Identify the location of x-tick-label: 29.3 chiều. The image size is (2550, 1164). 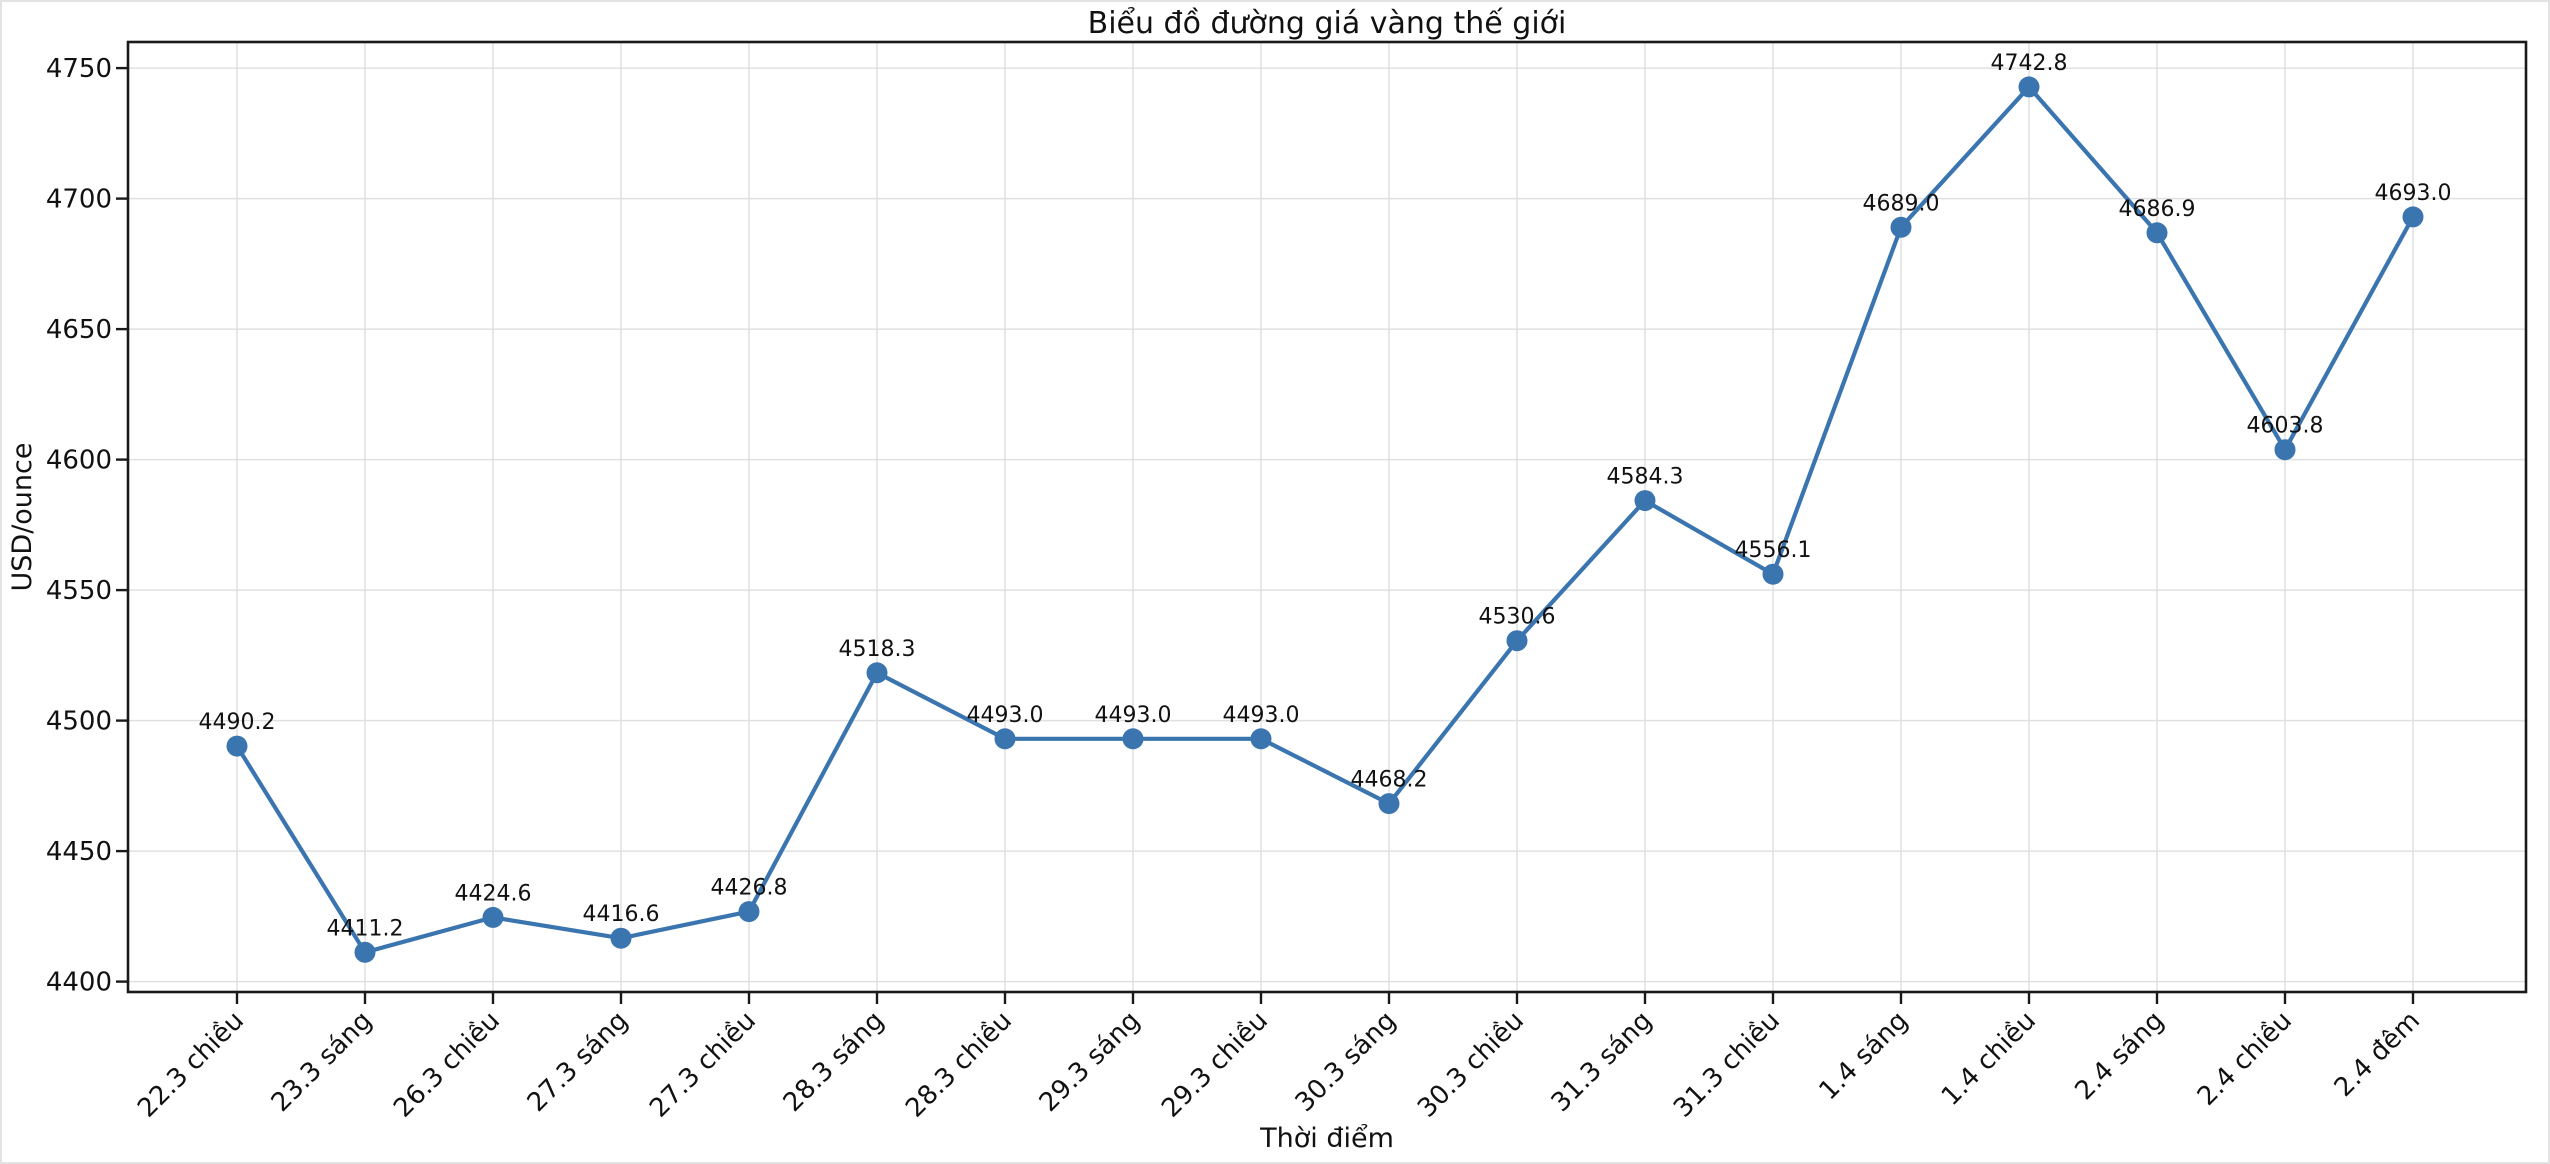
(1215, 1065).